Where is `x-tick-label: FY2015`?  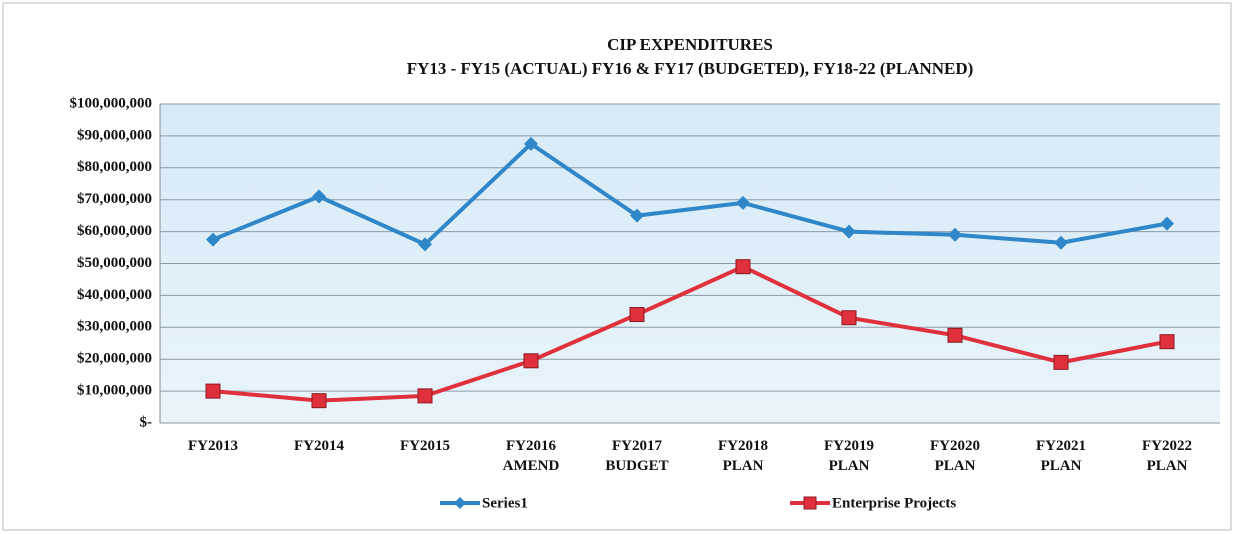 x-tick-label: FY2015 is located at coordinates (425, 446).